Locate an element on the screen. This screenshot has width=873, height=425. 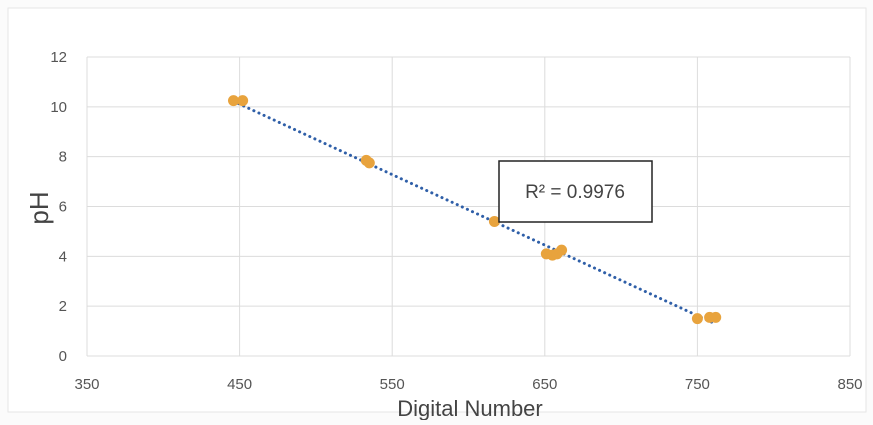
y-tick-label: 12 is located at coordinates (58, 57).